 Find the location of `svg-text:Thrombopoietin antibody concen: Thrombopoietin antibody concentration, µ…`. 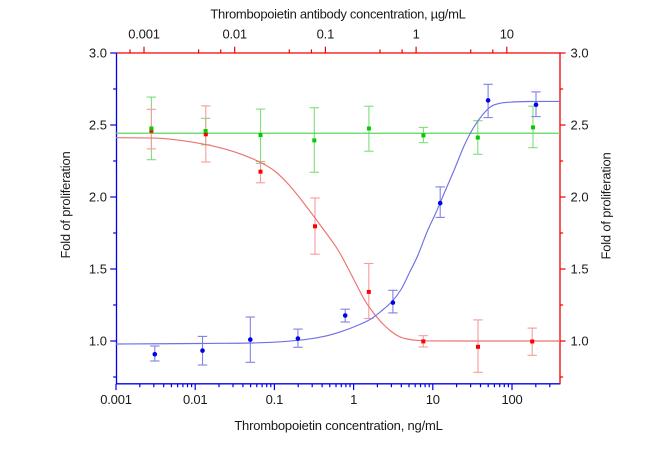

svg-text:Thrombopoietin antibody concen: Thrombopoietin antibody concentration, µ… is located at coordinates (337, 14).